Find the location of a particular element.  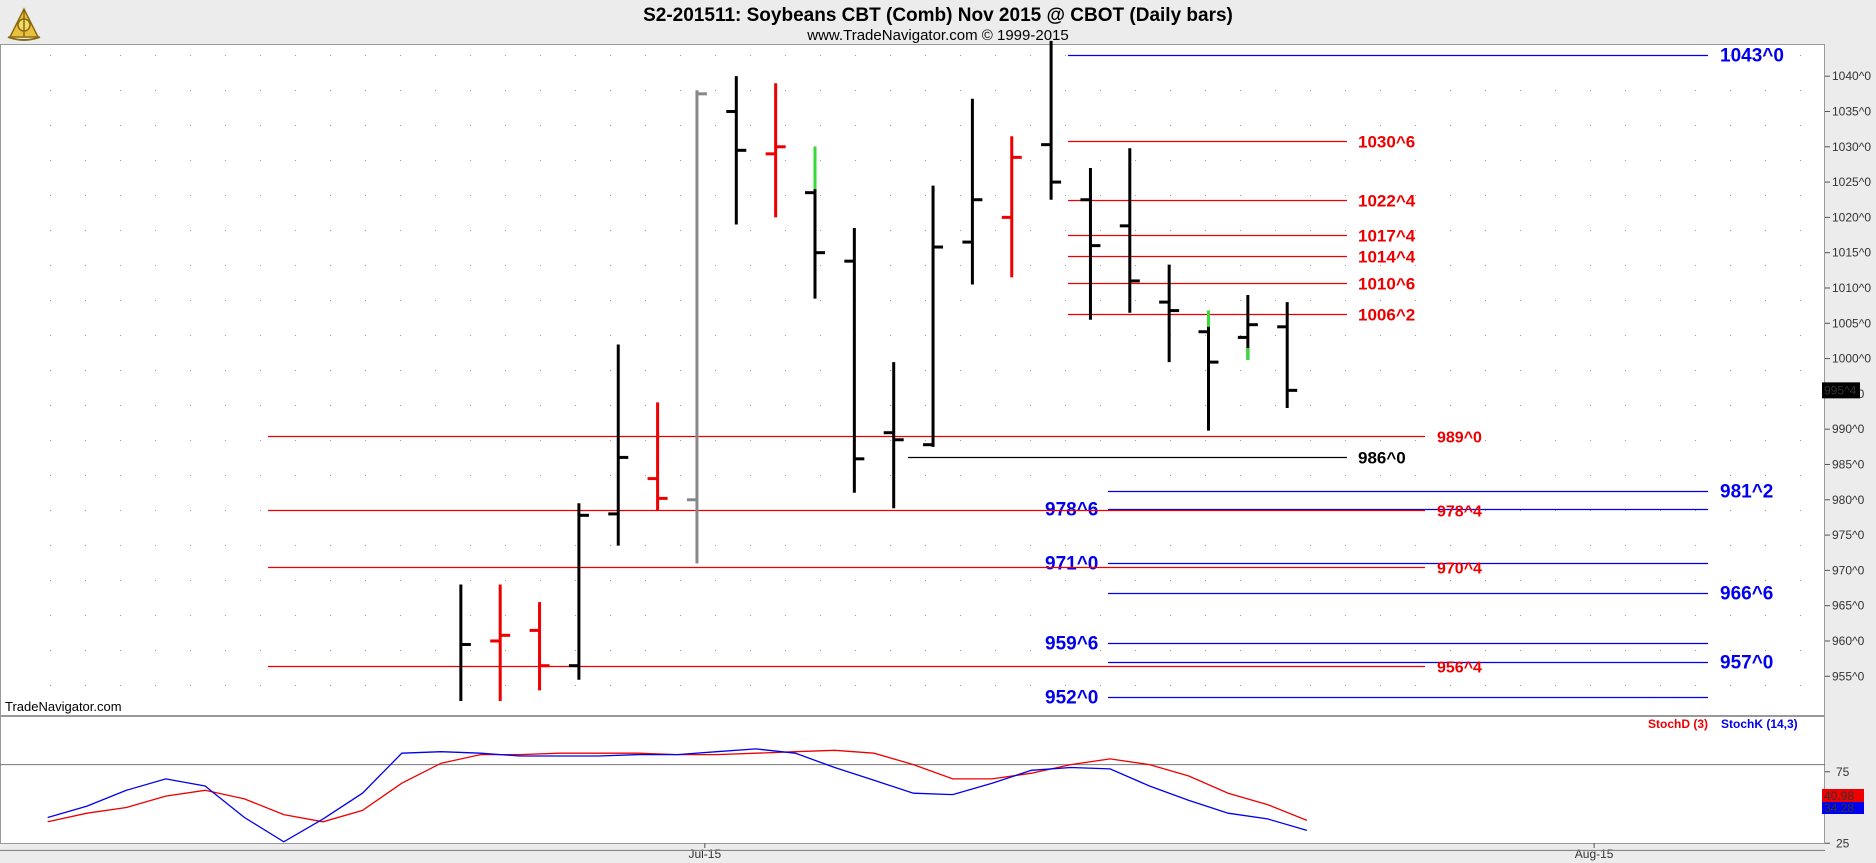

price-axis-label: 1040^0 is located at coordinates (1851, 76).